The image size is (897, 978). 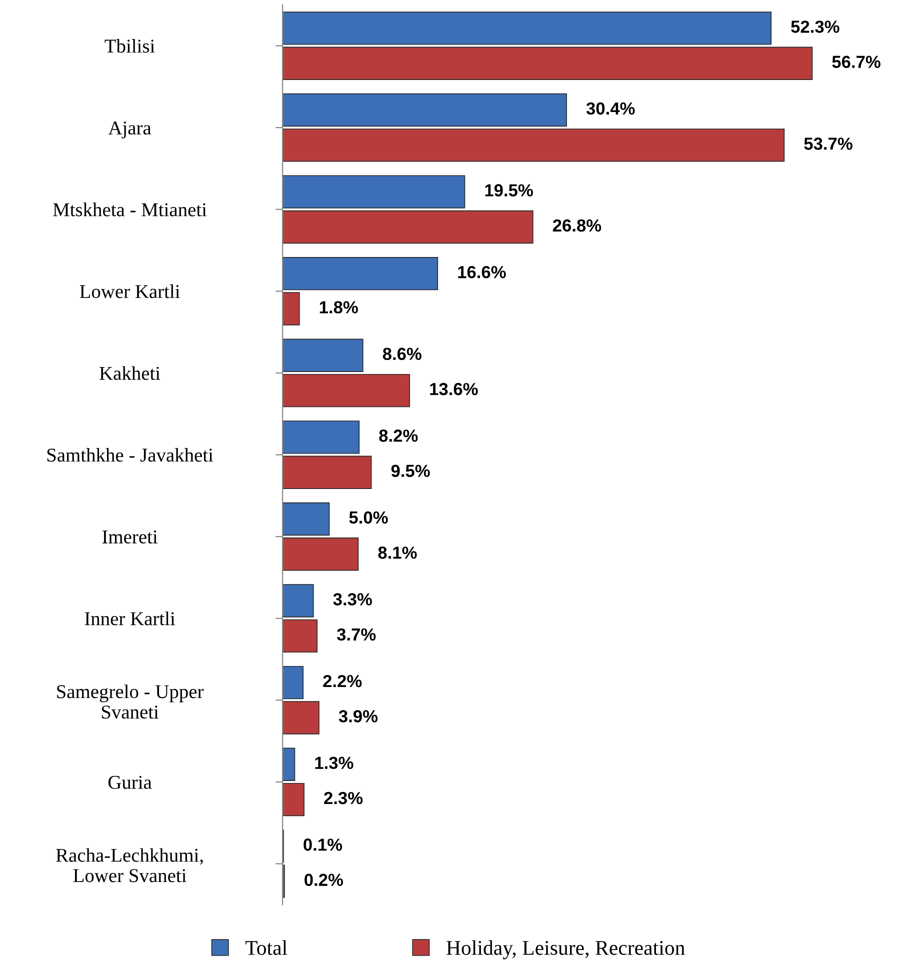 What do you see at coordinates (130, 619) in the screenshot?
I see `y-tick-label: Inner Kartli` at bounding box center [130, 619].